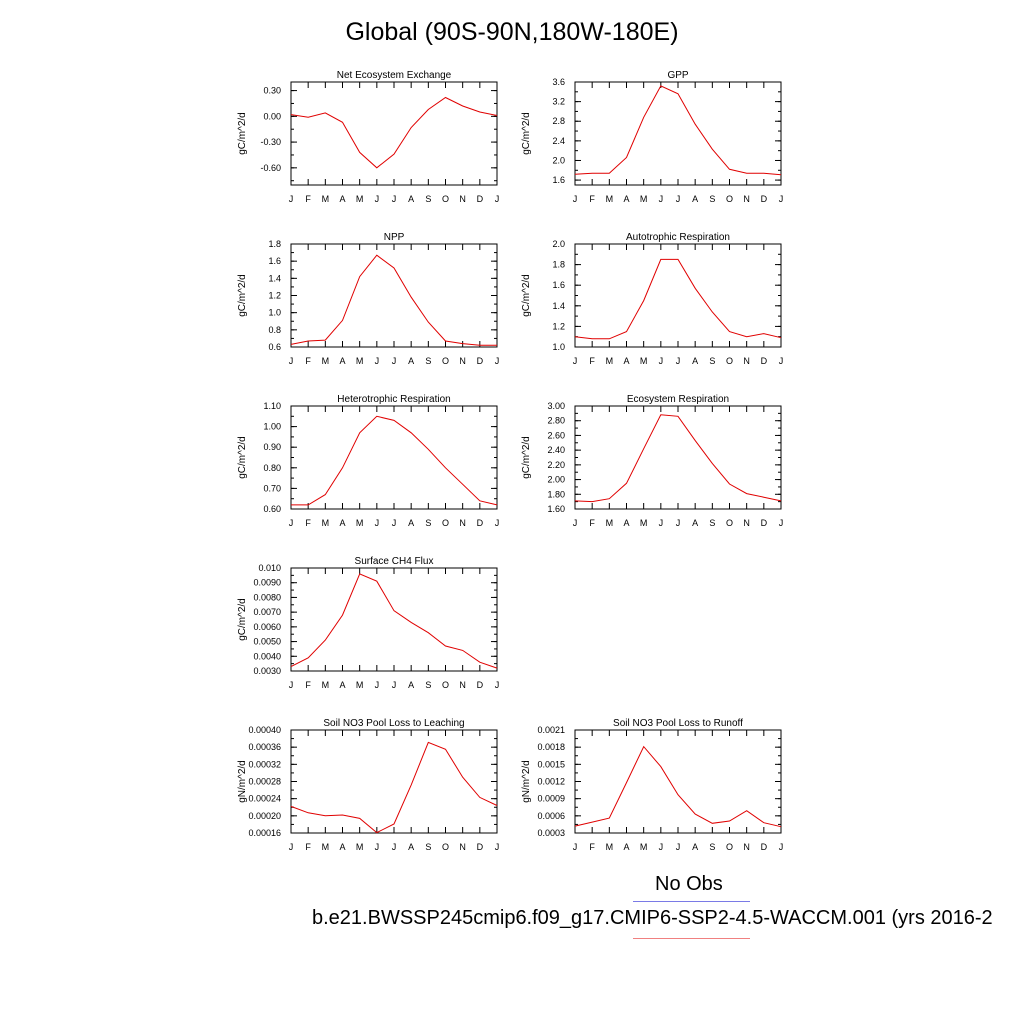  Describe the element at coordinates (558, 326) in the screenshot. I see `y-tick-label: 1.2` at that location.